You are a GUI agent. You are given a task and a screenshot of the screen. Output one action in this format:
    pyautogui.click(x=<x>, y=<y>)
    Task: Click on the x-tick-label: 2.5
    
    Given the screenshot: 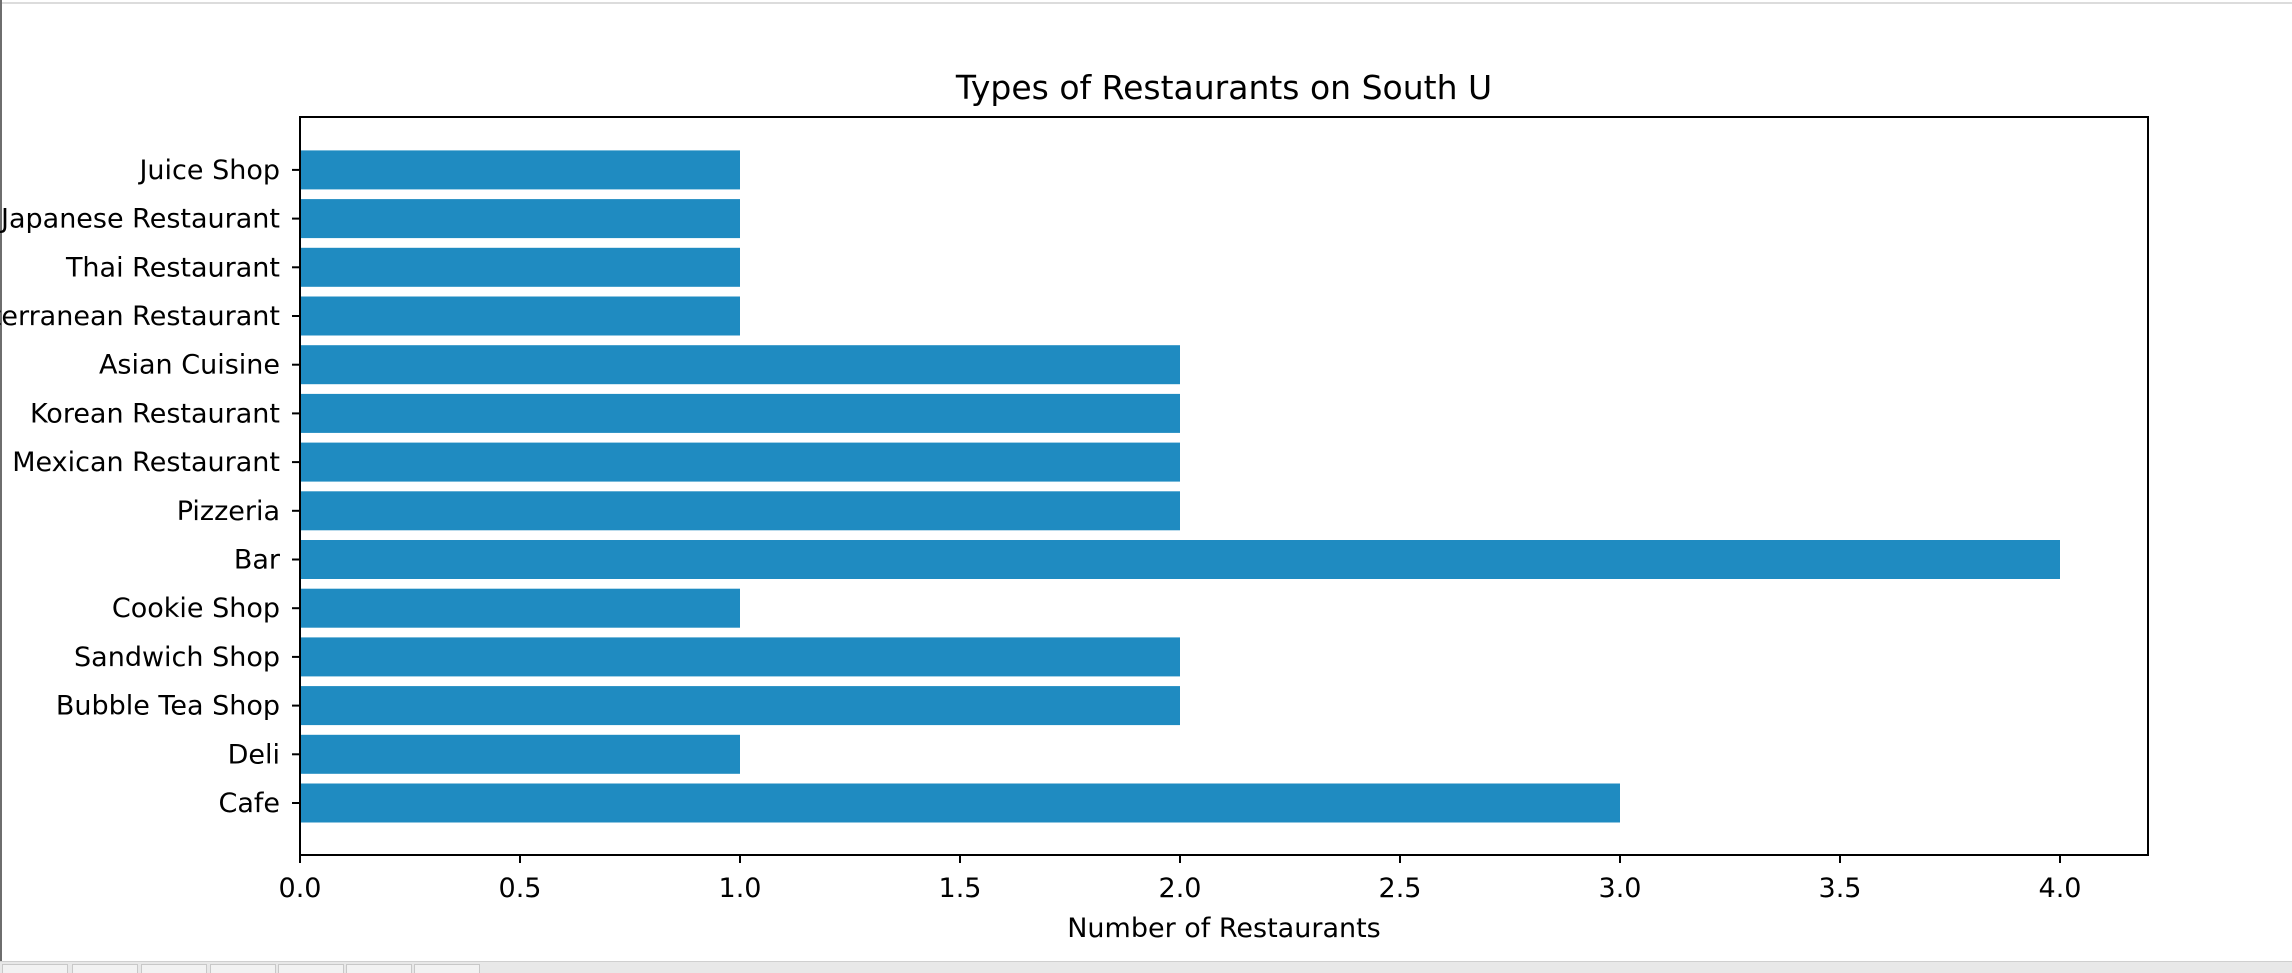 What is the action you would take?
    pyautogui.click(x=1400, y=888)
    